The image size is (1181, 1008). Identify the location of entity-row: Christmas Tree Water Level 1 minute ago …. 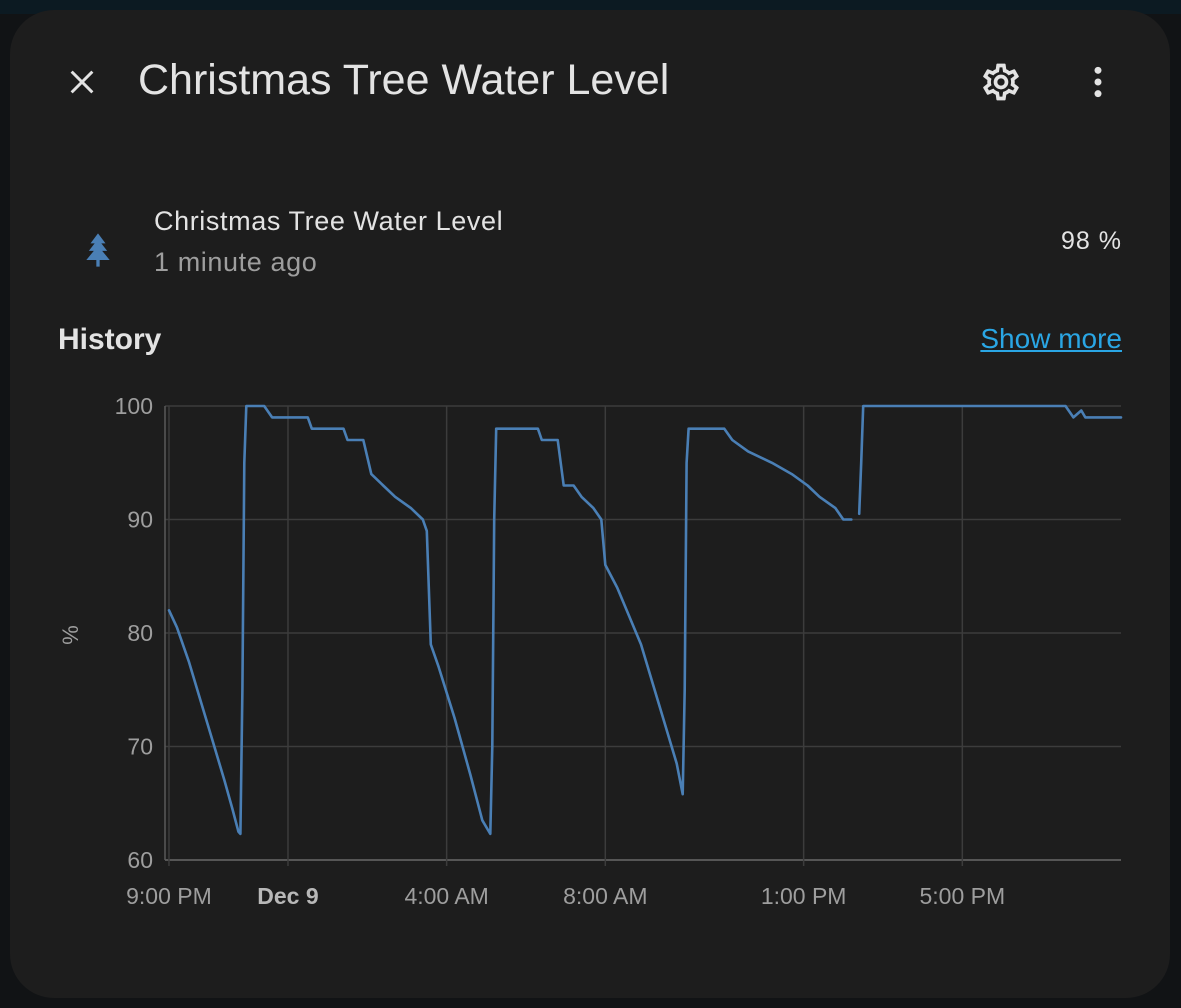
(590, 248).